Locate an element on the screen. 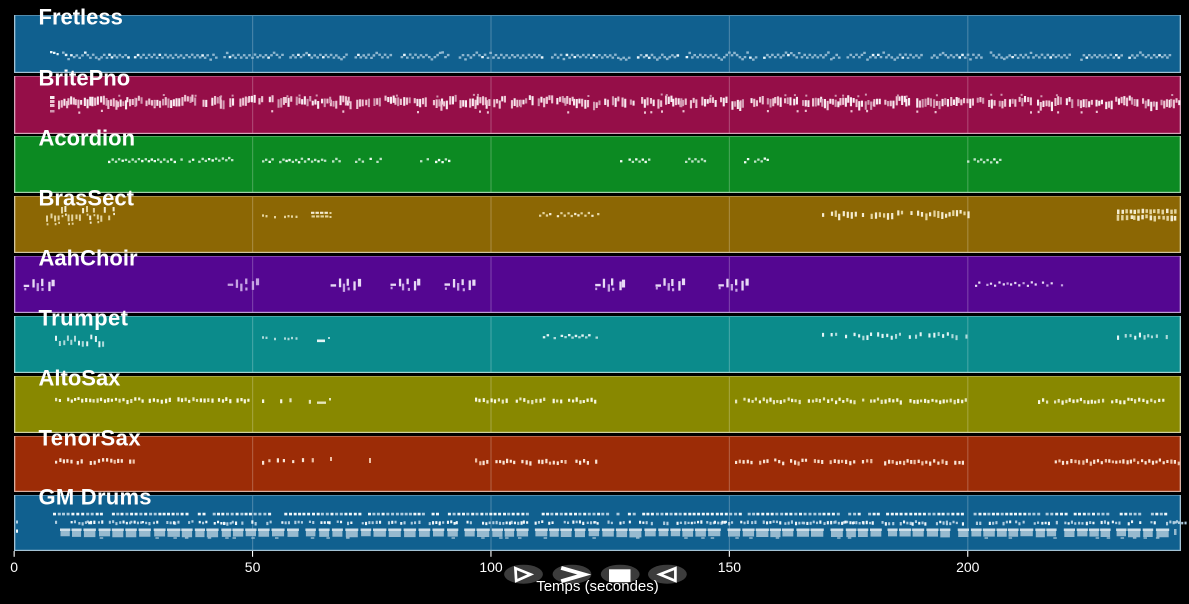 This screenshot has height=604, width=1189. svg-text: GM Drums is located at coordinates (95, 497).